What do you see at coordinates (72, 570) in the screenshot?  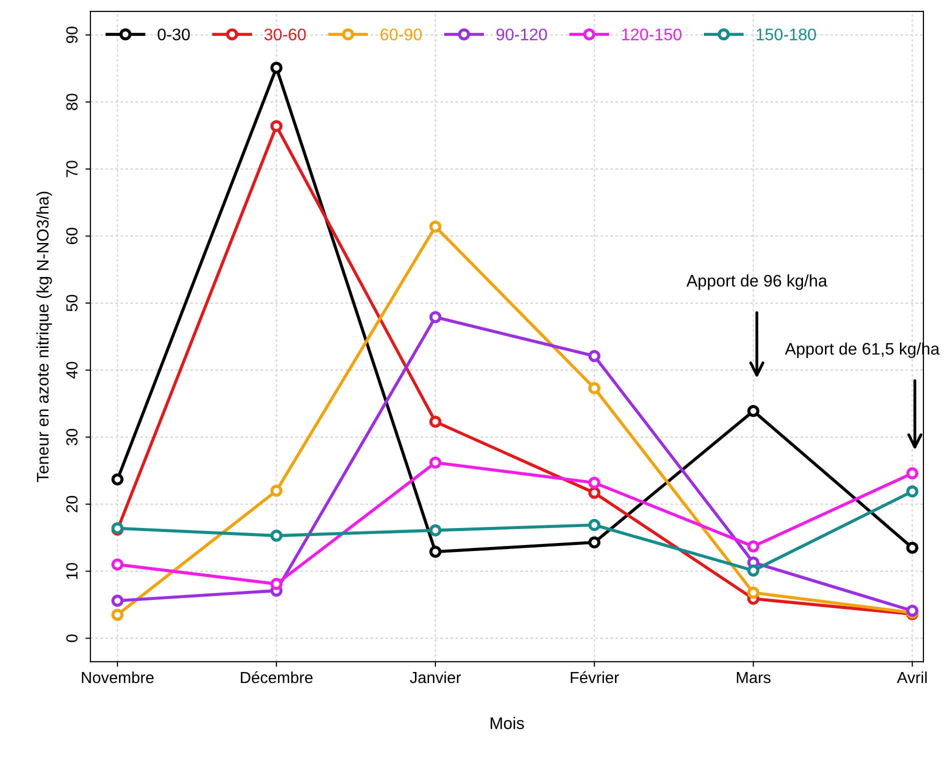 I see `y-tick-label: 10` at bounding box center [72, 570].